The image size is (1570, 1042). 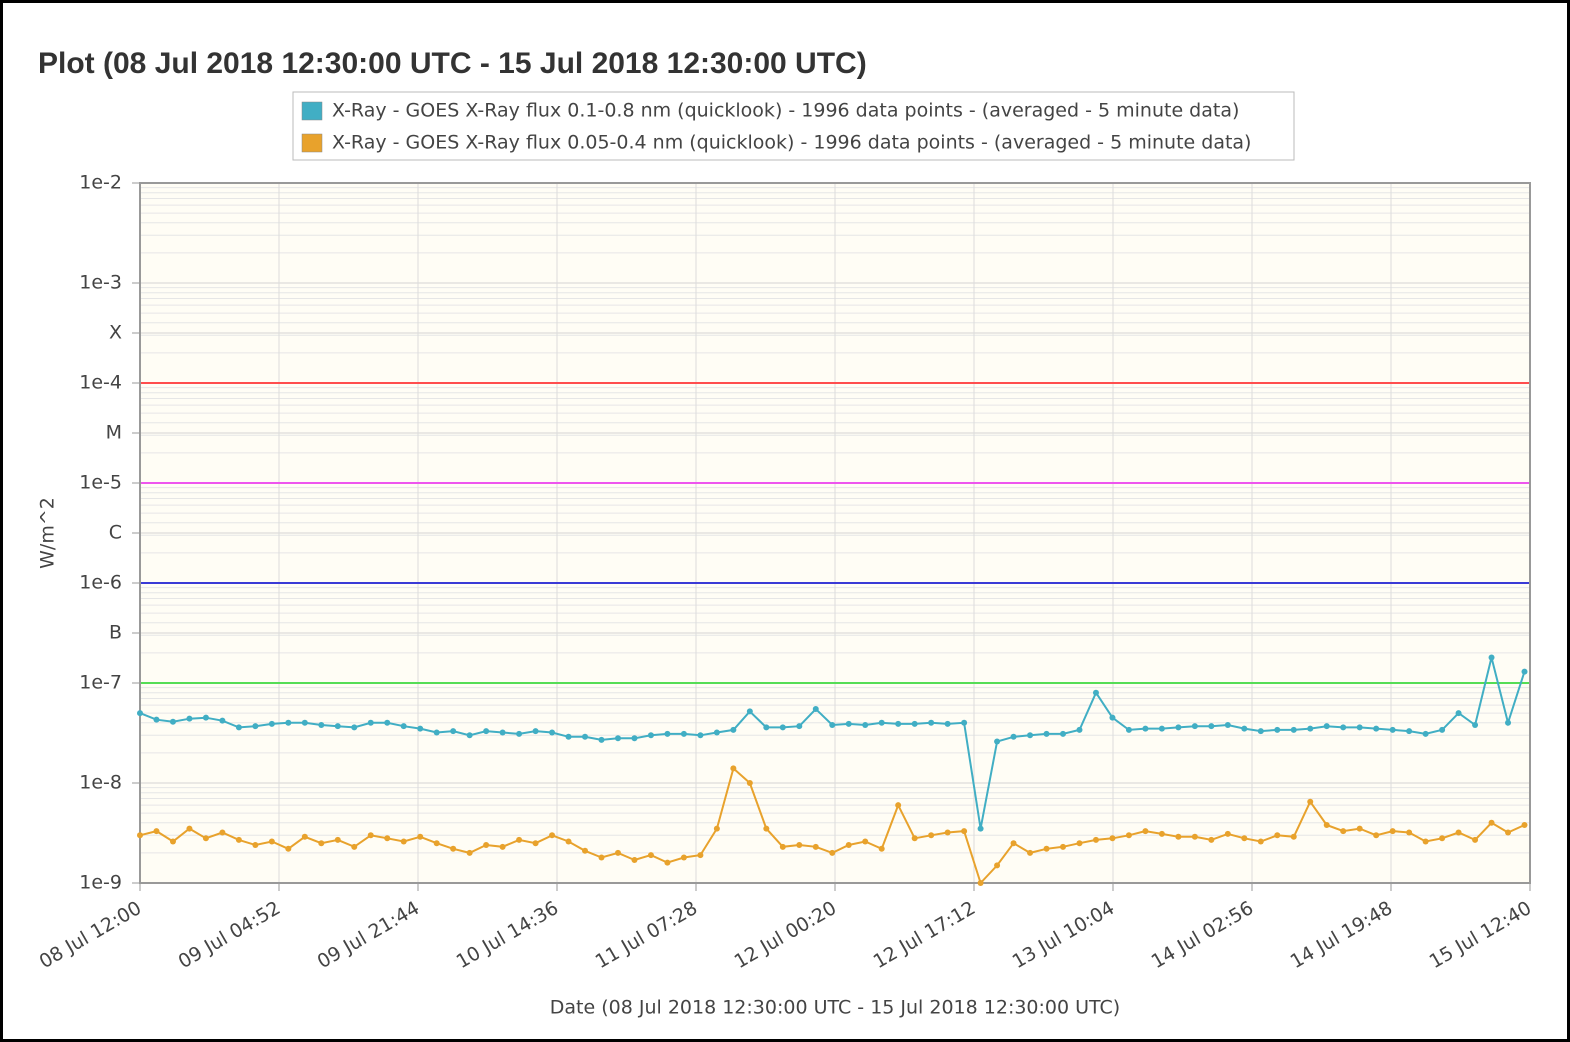 What do you see at coordinates (115, 633) in the screenshot?
I see `y-tick-label: B` at bounding box center [115, 633].